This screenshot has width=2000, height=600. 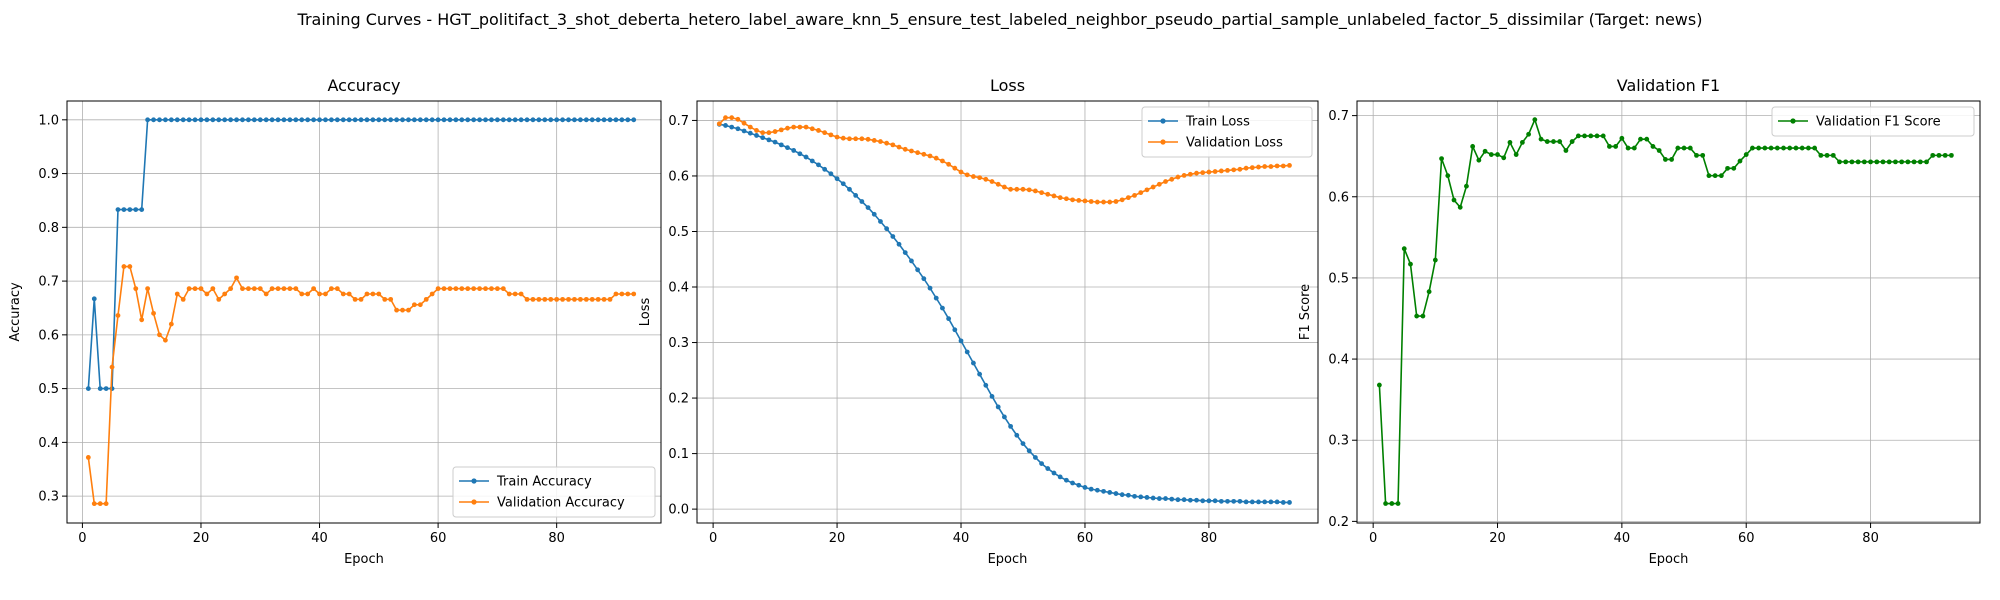 I want to click on legend-label: Validation Accuracy, so click(x=561, y=503).